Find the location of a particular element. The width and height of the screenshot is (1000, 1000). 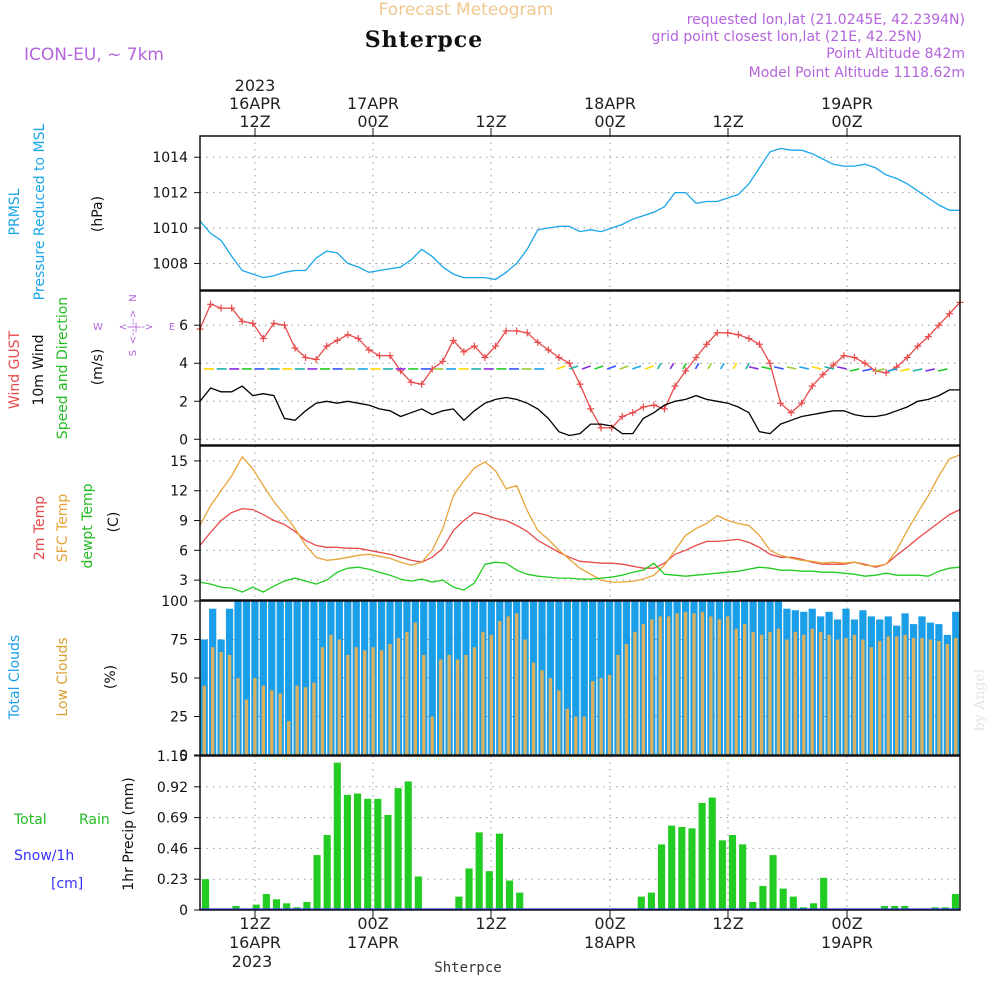

temp-dew-label: dewpt Temp is located at coordinates (88, 525).